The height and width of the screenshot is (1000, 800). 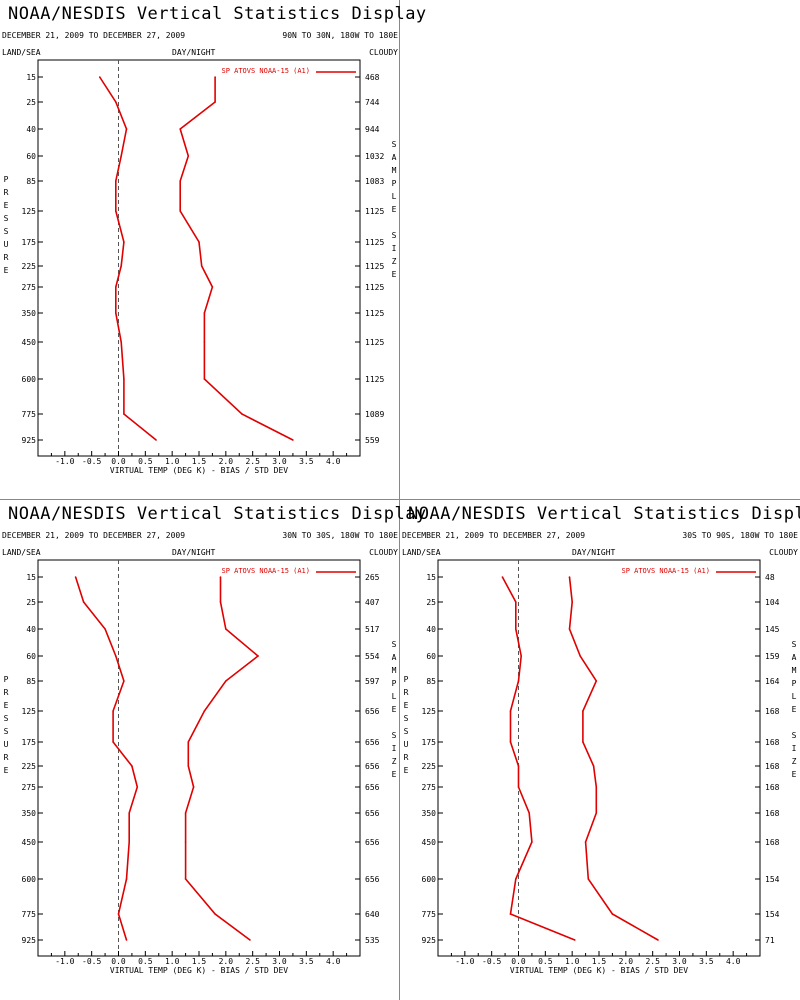 I want to click on x-tick-label: -1.0, so click(x=64, y=961).